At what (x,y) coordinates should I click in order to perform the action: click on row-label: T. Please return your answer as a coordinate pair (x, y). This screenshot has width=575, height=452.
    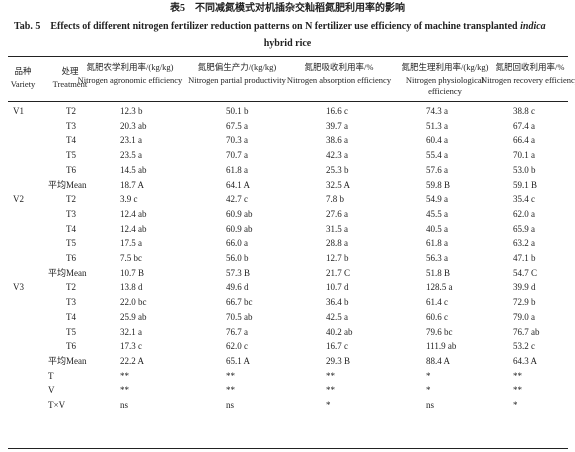
    Looking at the image, I should click on (51, 375).